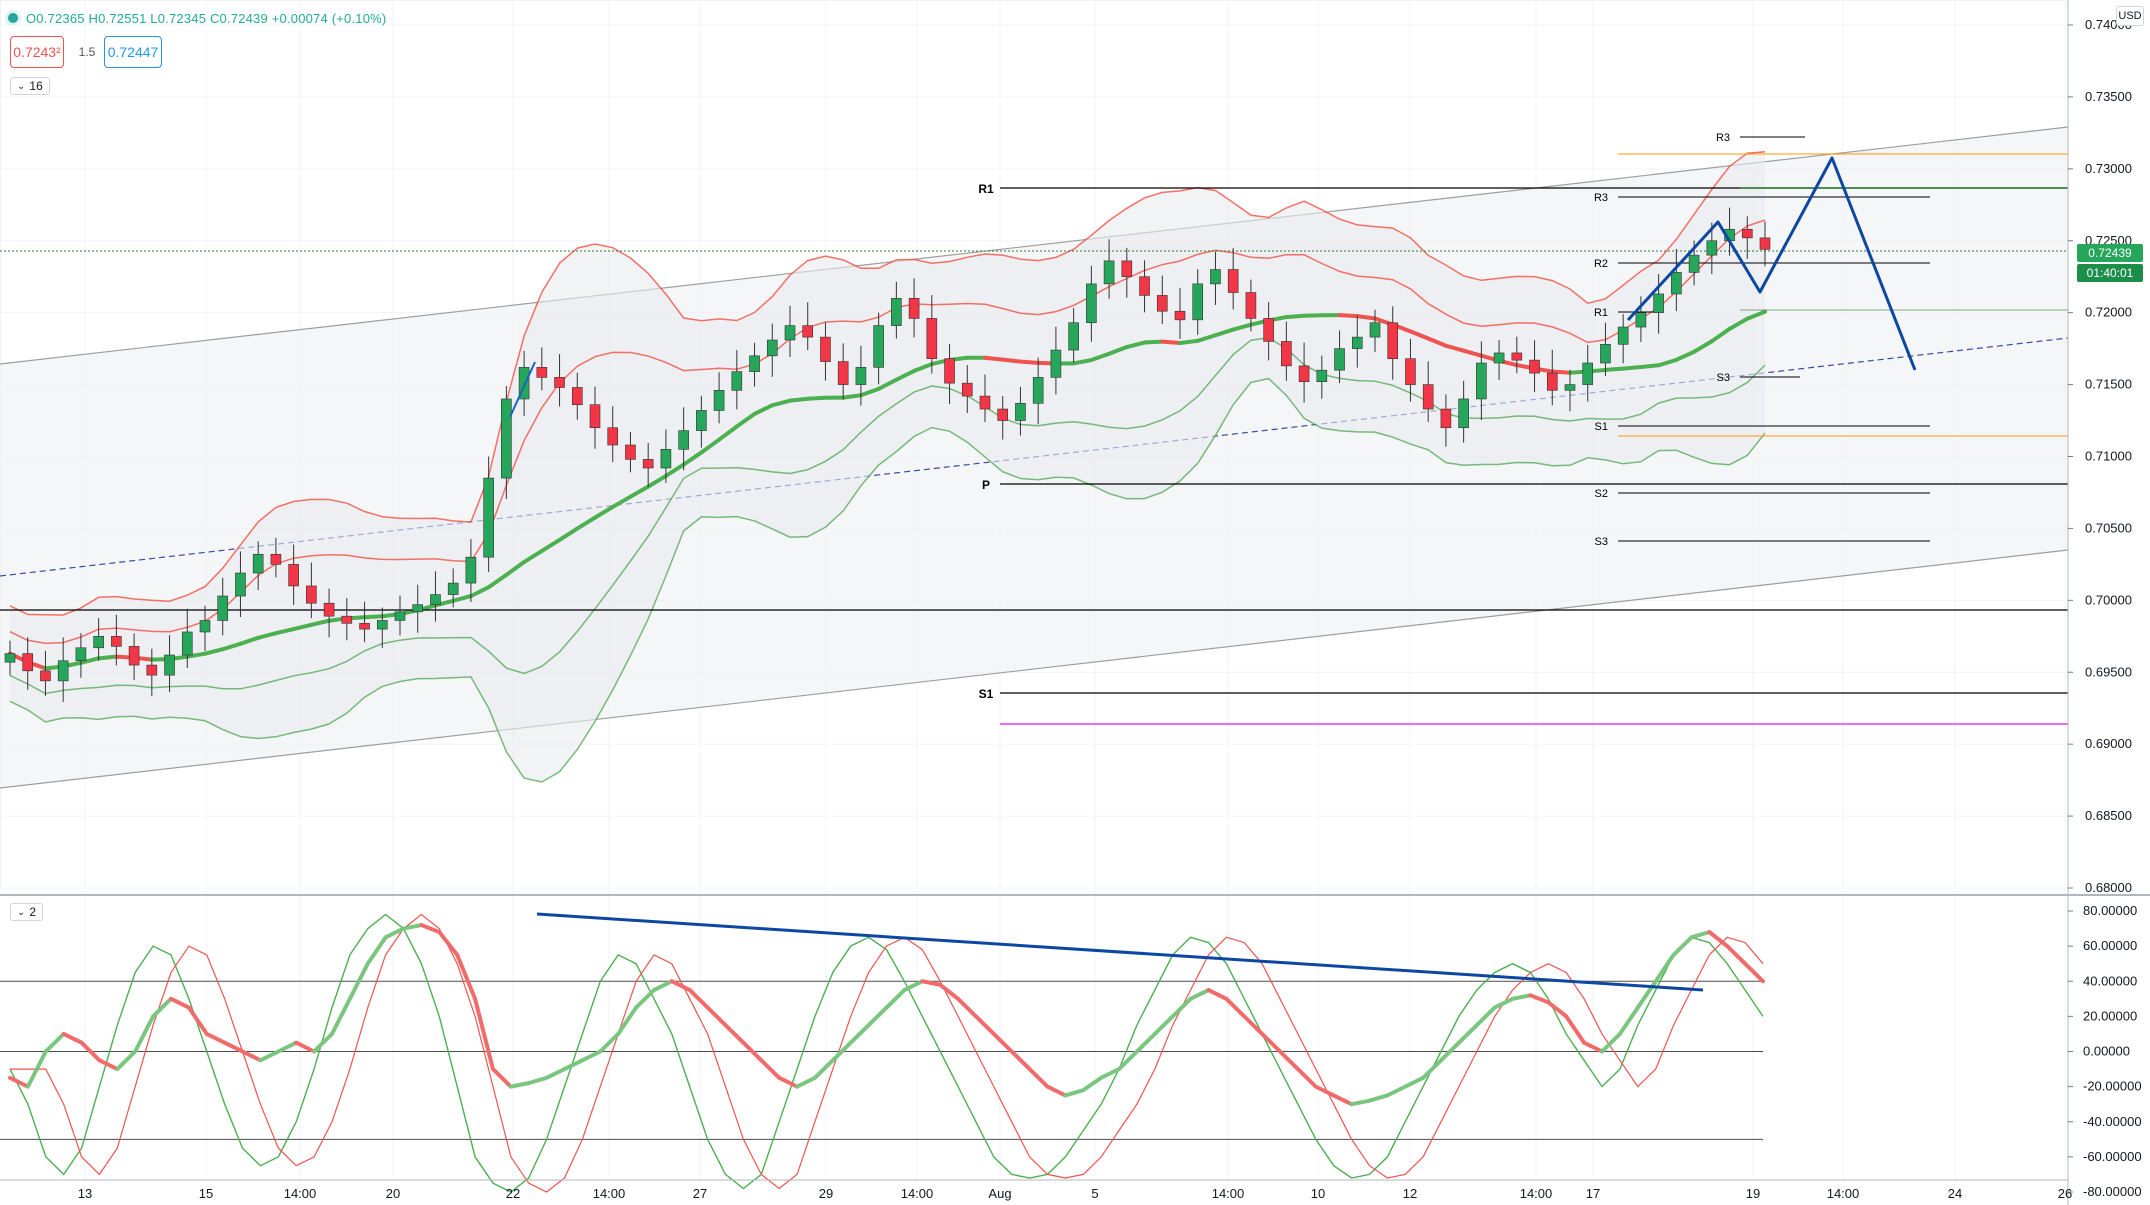  Describe the element at coordinates (27, 912) in the screenshot. I see `oscillator-toggle-button: ⌄ 2` at that location.